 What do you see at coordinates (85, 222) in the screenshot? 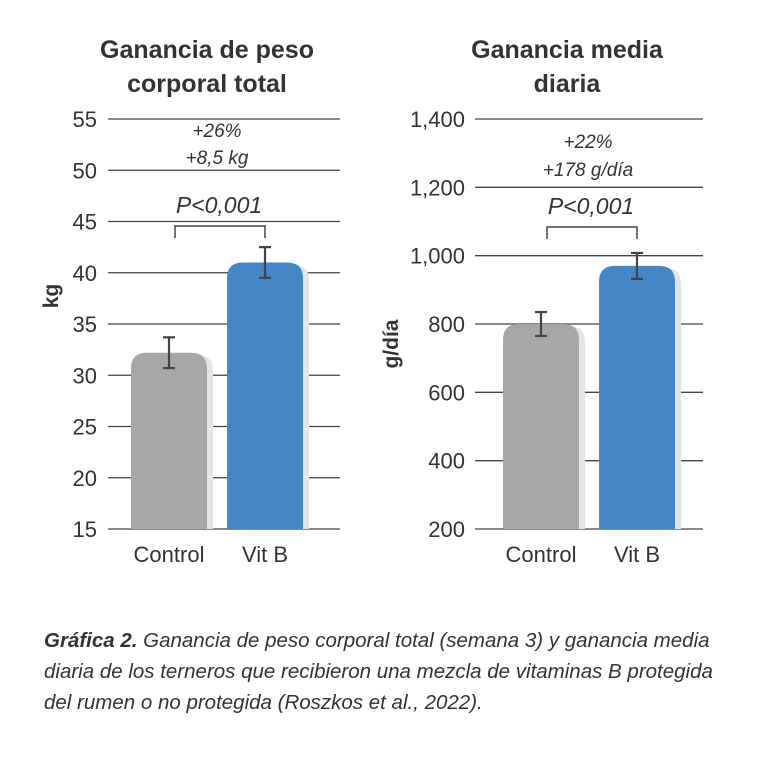
I see `chart1-y-tick-label: 45` at bounding box center [85, 222].